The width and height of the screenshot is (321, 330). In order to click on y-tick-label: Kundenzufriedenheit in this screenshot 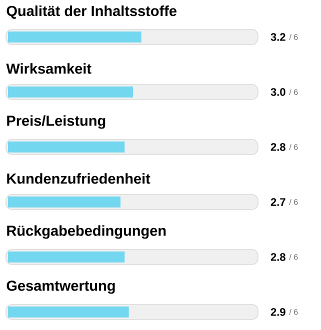, I will do `click(78, 178)`.